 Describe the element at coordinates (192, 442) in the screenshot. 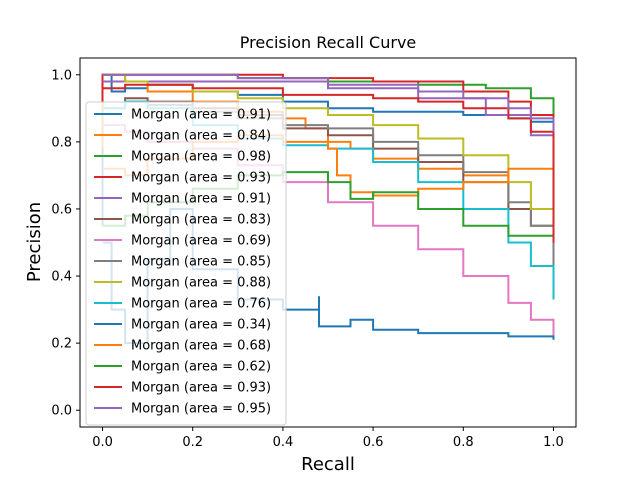

I see `x-tick-label: 0.2` at that location.